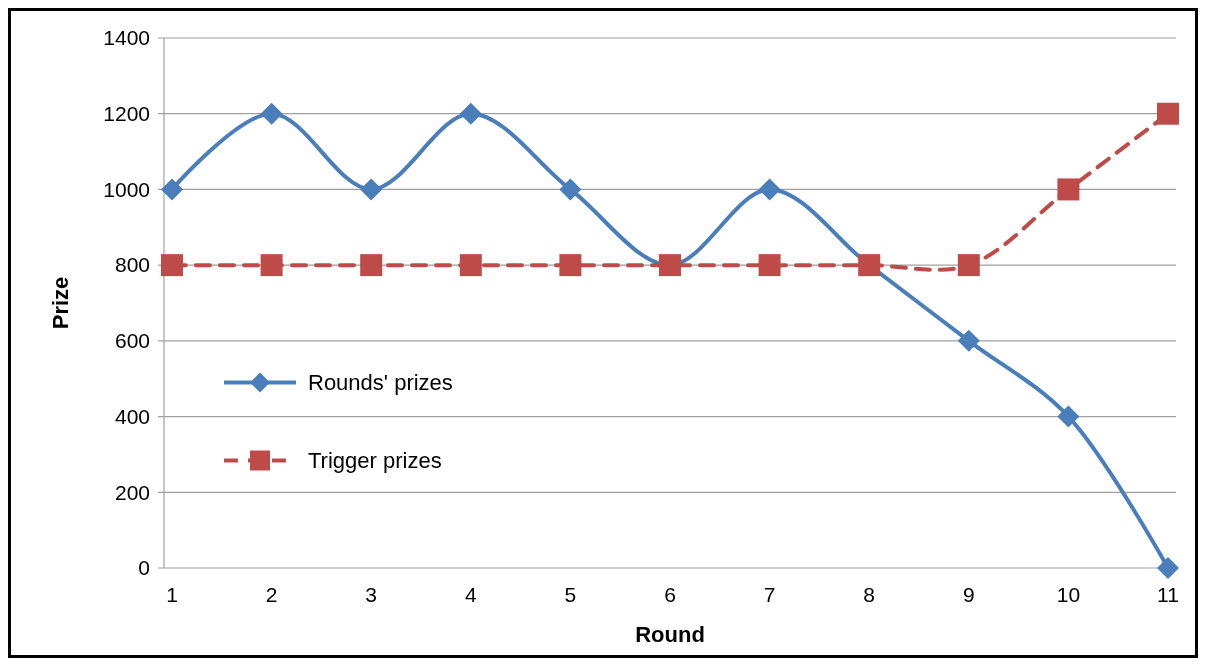 This screenshot has height=666, width=1206. I want to click on x-tick-label: 5, so click(570, 594).